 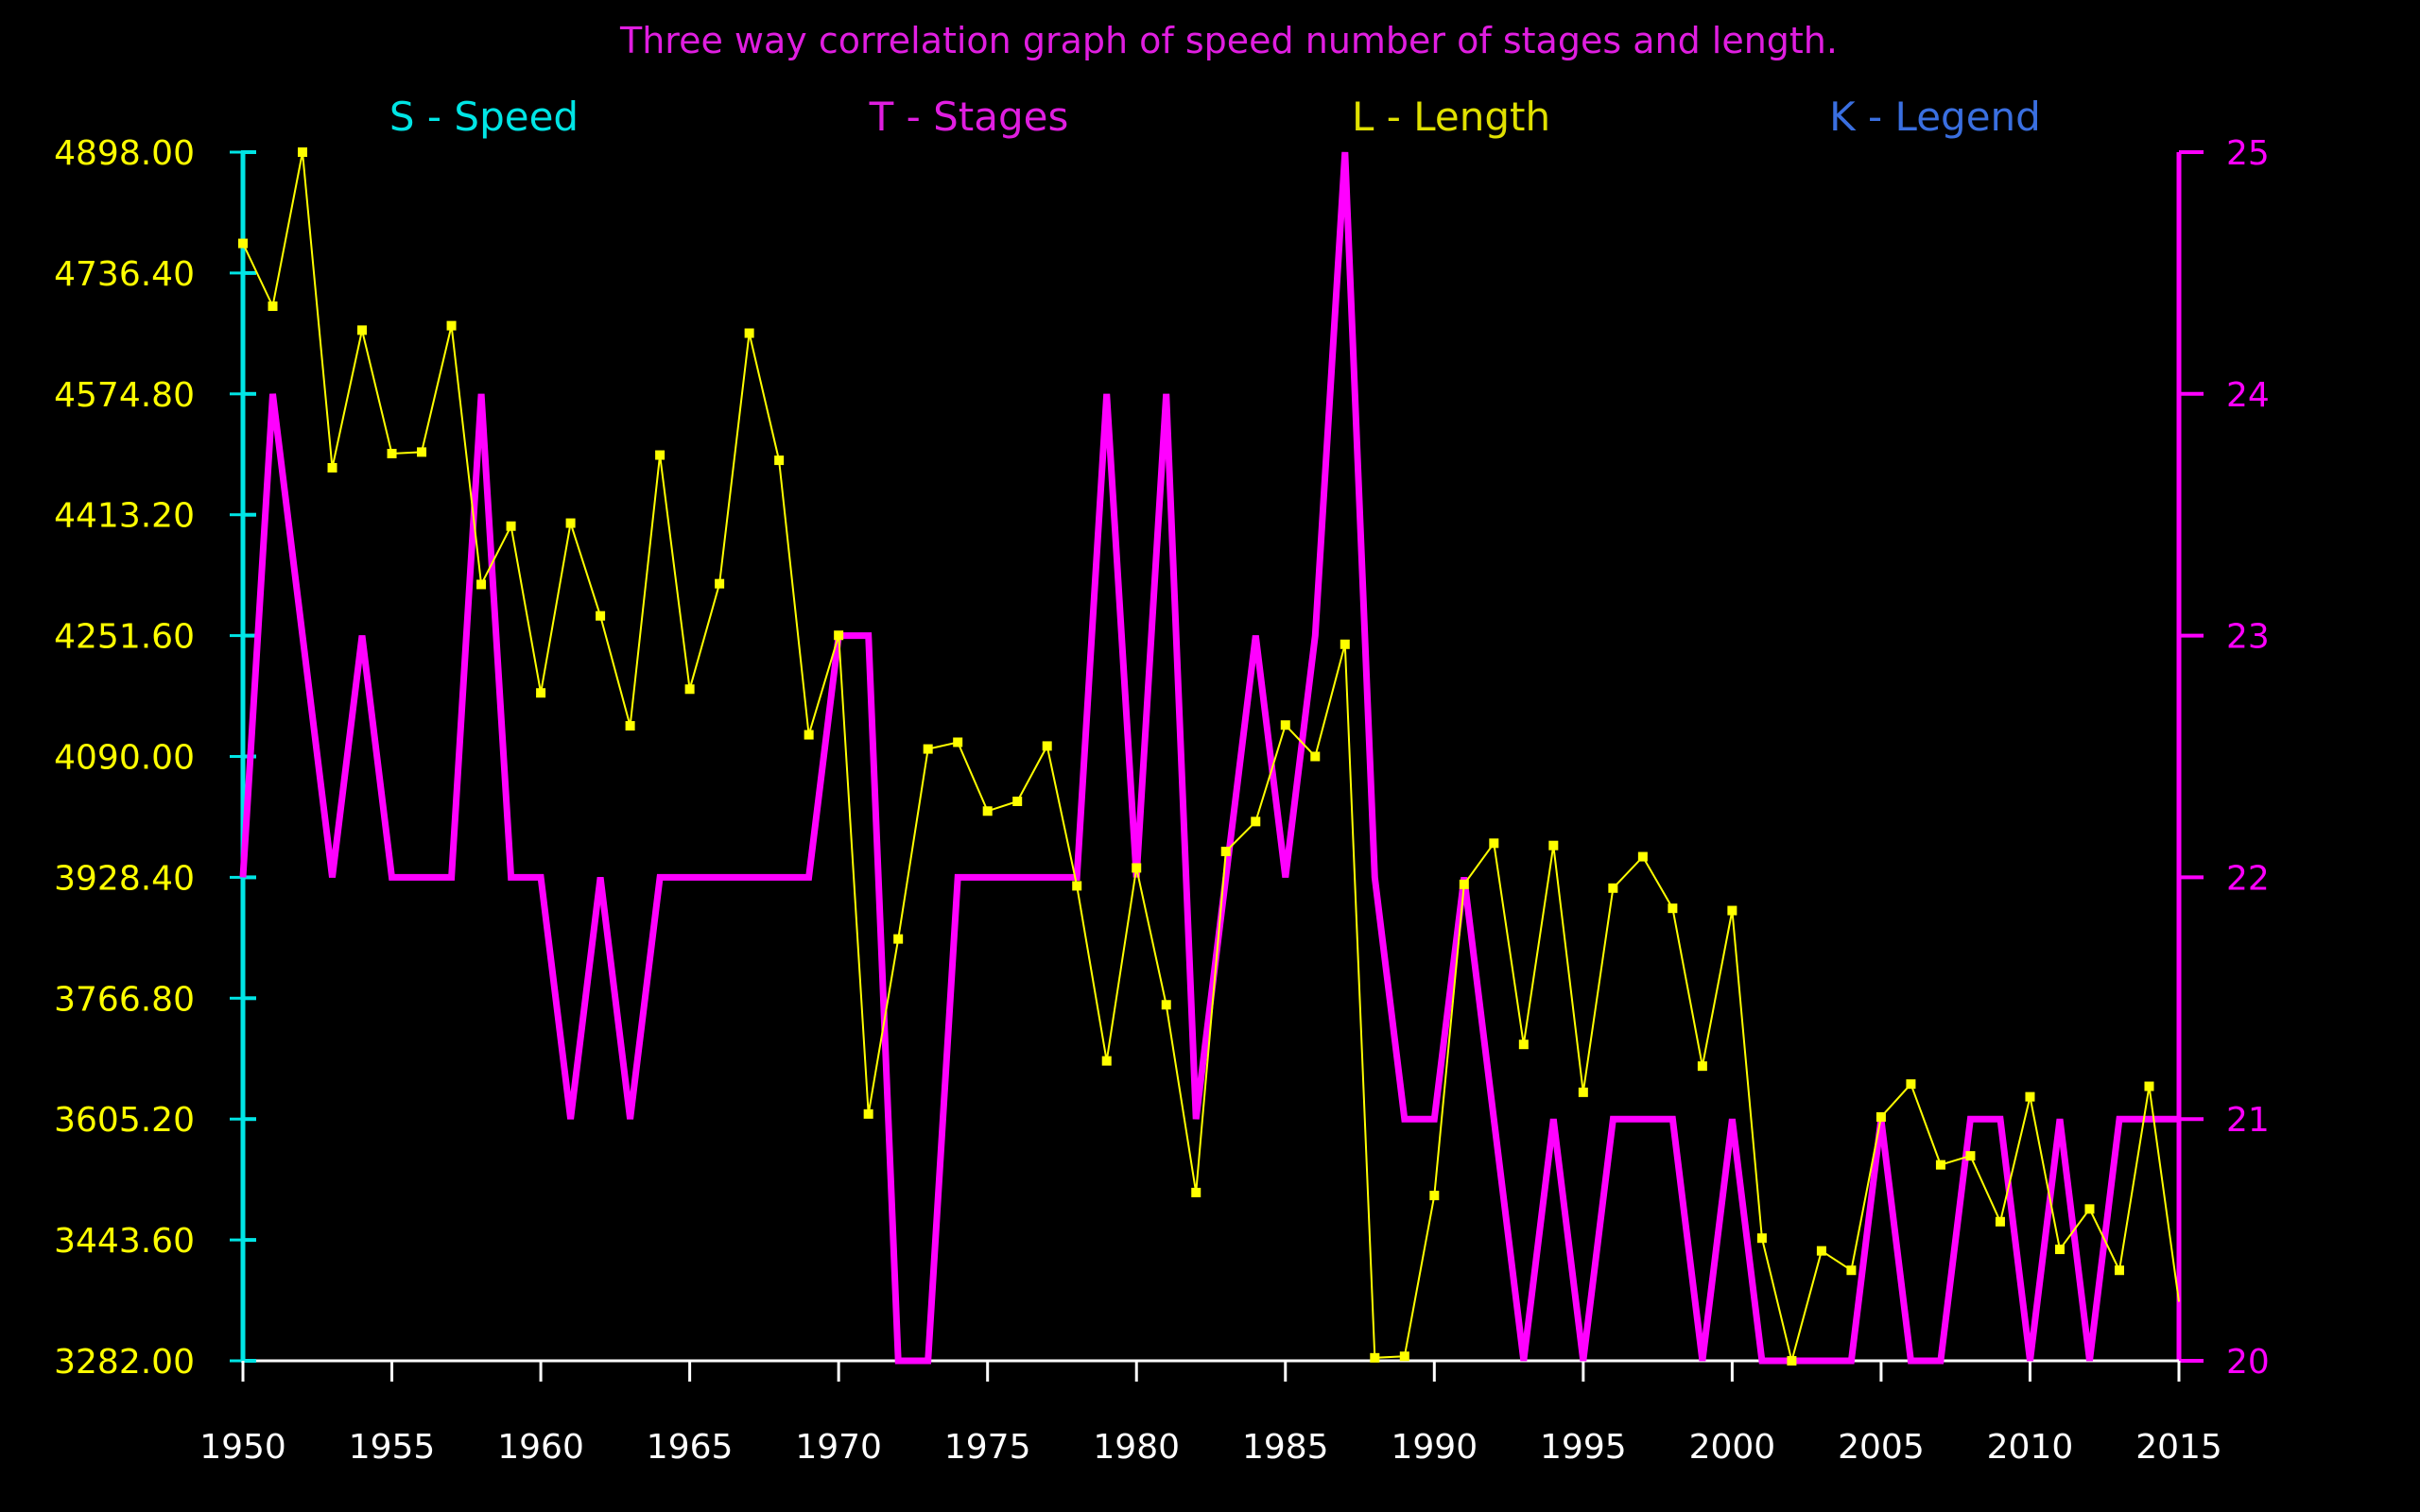 I want to click on x-tick-label: 2015, so click(x=2178, y=1447).